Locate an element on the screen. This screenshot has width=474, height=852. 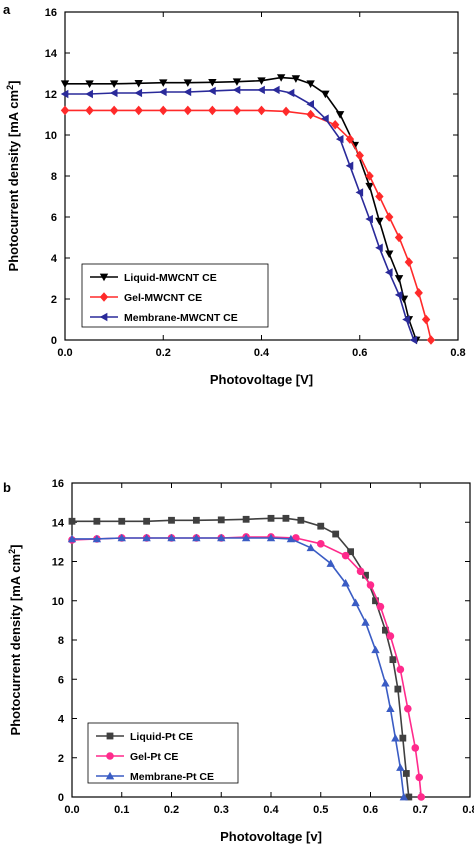
y-tick-label: 4 is located at coordinates (54, 259).